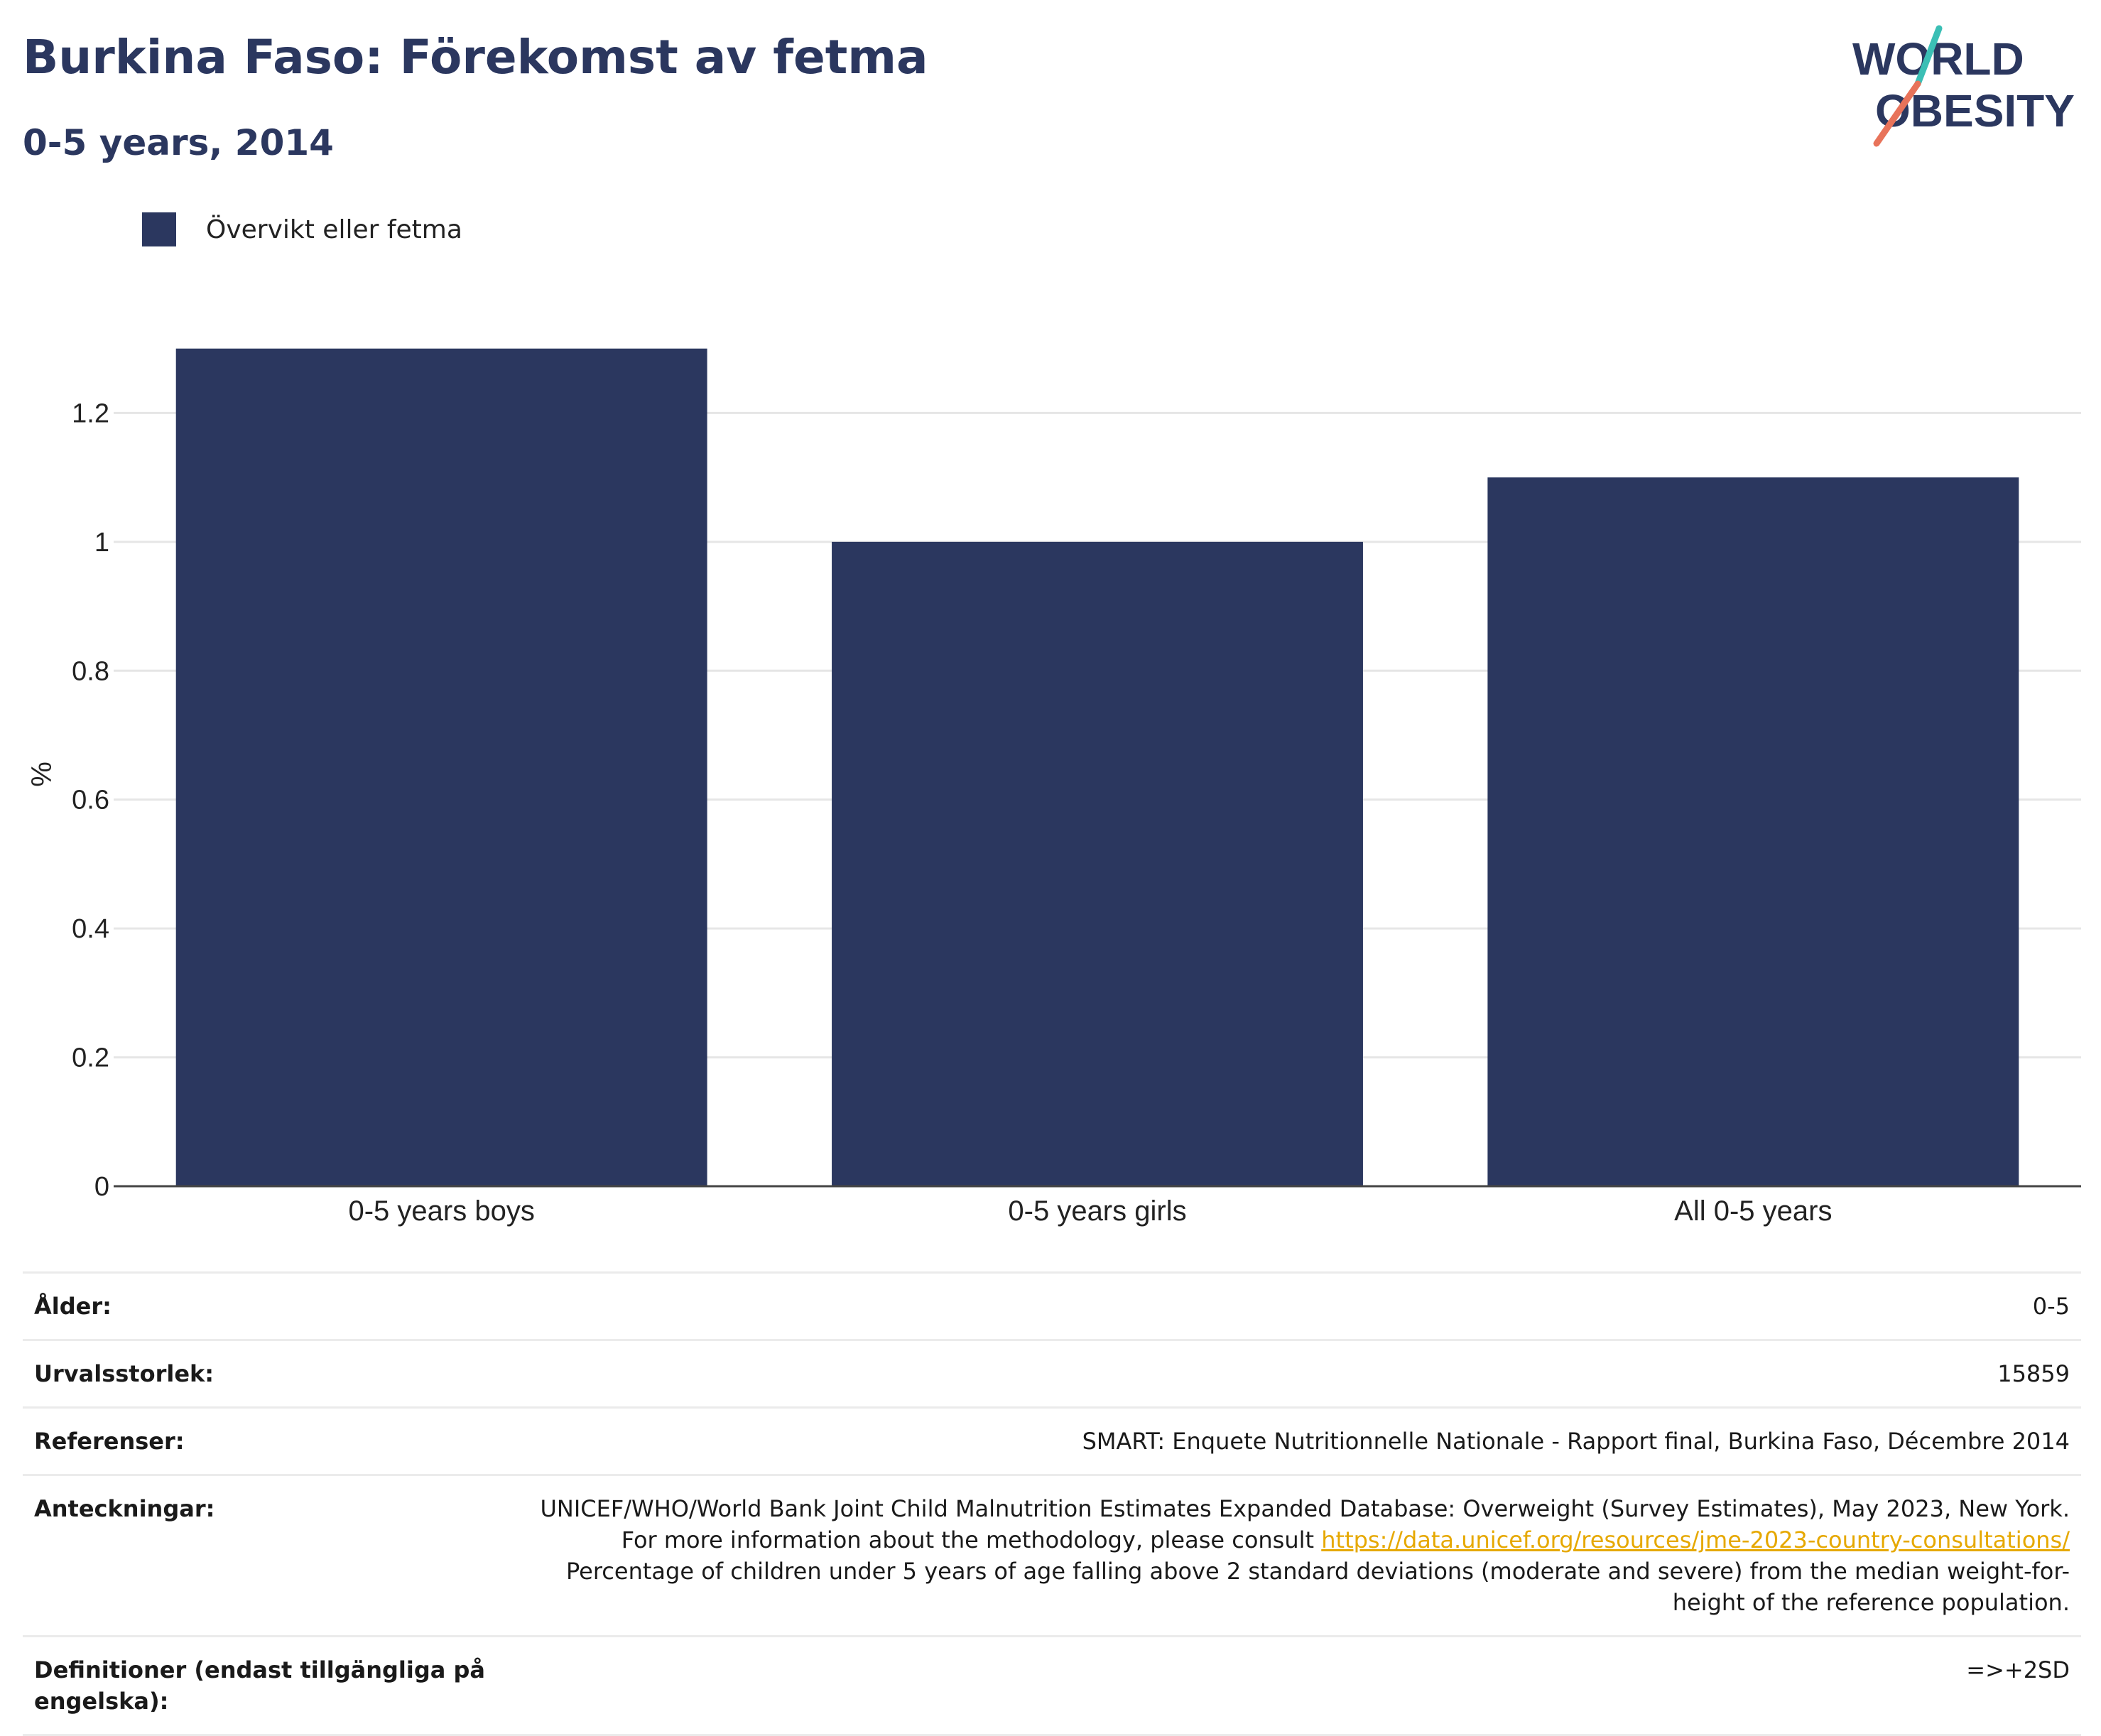 This screenshot has width=2101, height=1736. Describe the element at coordinates (2018, 1669) in the screenshot. I see `definitions-value: =>+2SD` at that location.